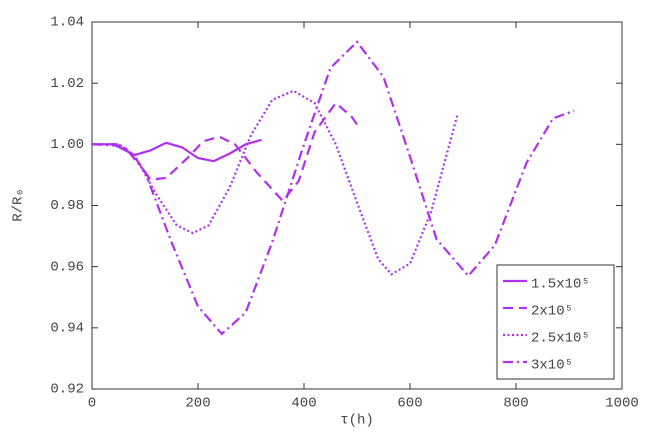 This screenshot has height=436, width=654. What do you see at coordinates (67, 206) in the screenshot?
I see `y-tick-label: 0.98` at bounding box center [67, 206].